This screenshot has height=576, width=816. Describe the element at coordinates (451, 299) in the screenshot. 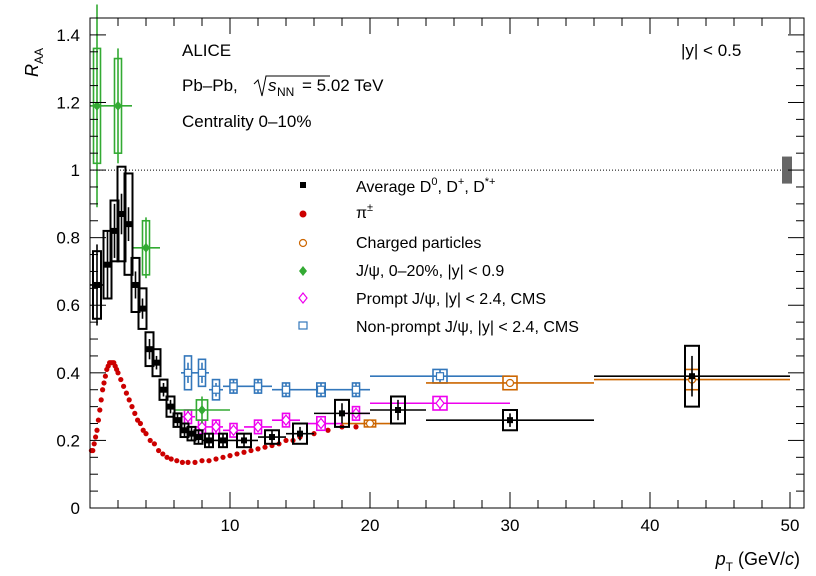

I see `legend-label-prompt: Prompt J/ψ, |y| < 2.4, CMS` at that location.